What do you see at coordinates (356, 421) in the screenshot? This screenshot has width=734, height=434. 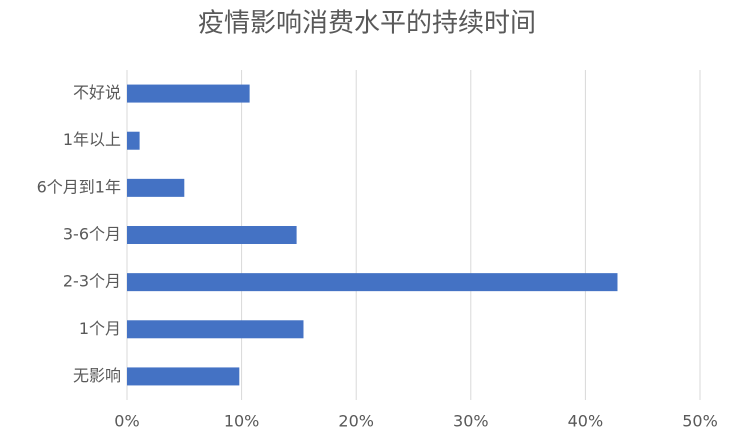 I see `x-tick-label: 20%` at bounding box center [356, 421].